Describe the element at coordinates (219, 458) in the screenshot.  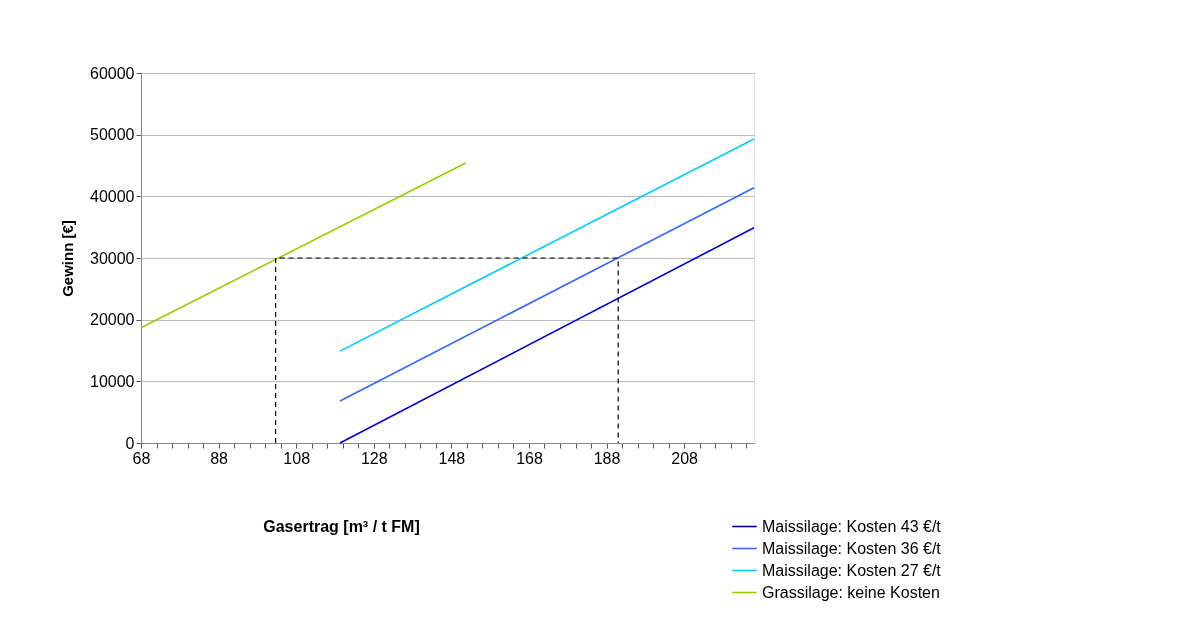
I see `x-tick-label: 88` at that location.